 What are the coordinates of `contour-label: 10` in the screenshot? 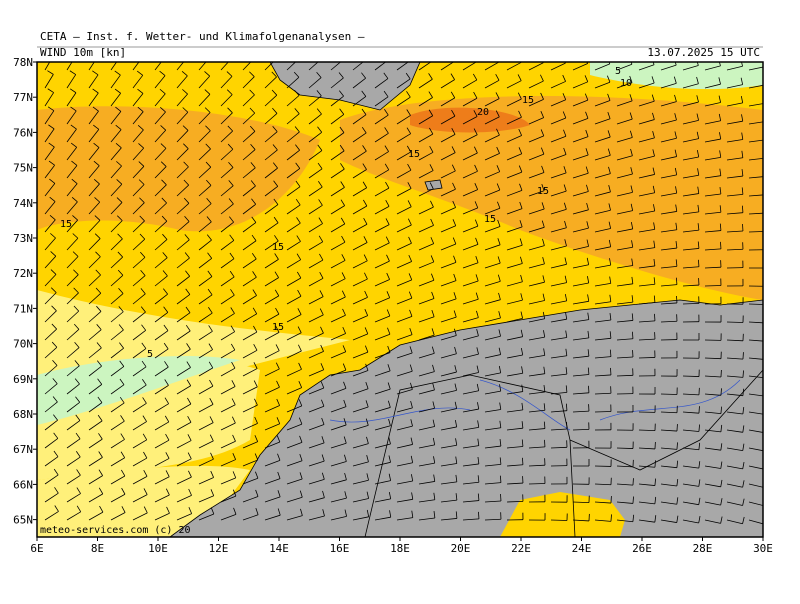 It's located at (626, 83).